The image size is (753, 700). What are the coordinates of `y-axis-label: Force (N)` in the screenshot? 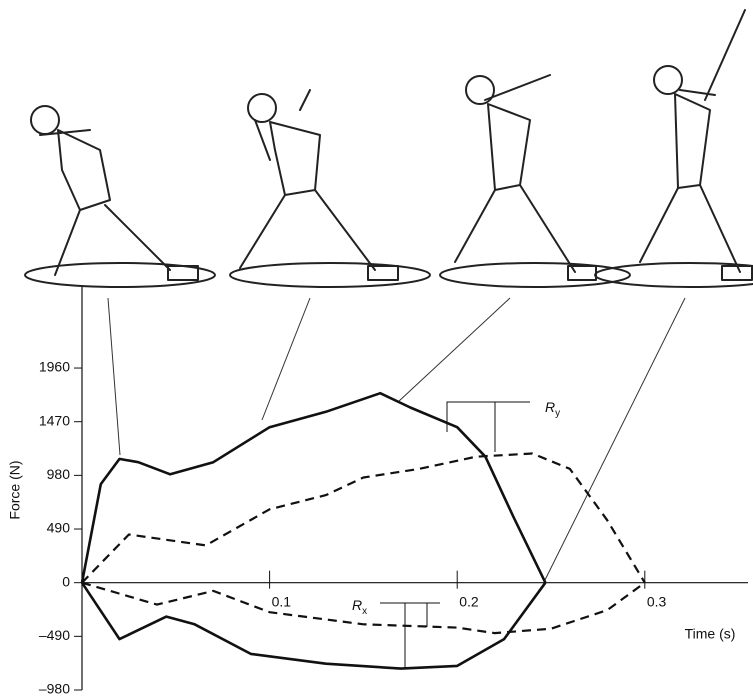 It's located at (15, 489).